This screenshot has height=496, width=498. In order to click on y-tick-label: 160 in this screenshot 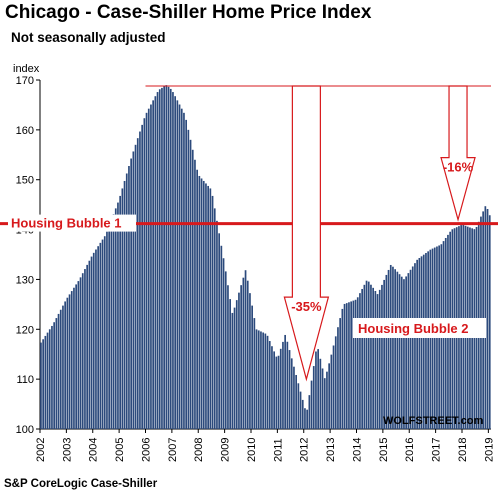, I will do `click(25, 131)`.